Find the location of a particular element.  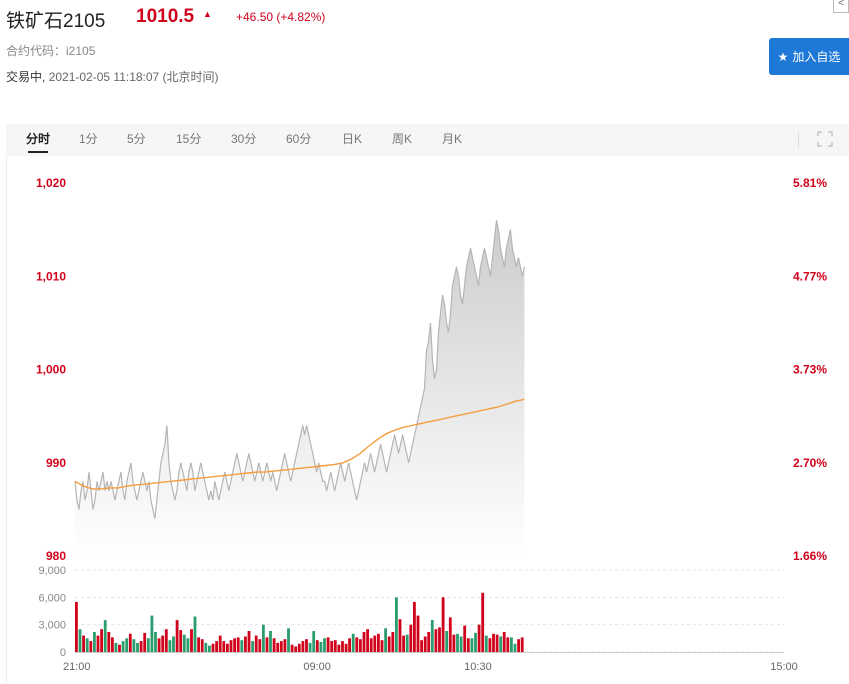

tab-8: 月K is located at coordinates (452, 139).